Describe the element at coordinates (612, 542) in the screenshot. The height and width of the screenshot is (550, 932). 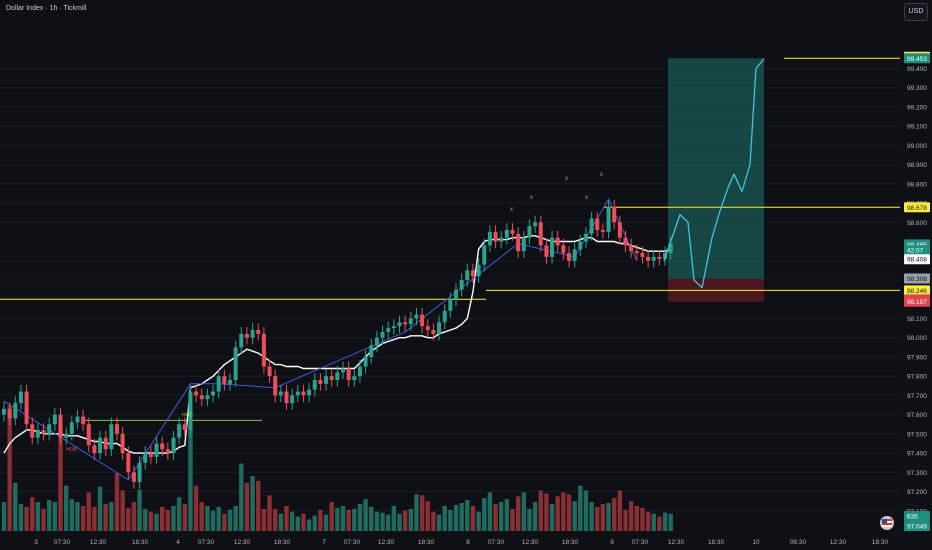
I see `time-tick-label: 9` at that location.